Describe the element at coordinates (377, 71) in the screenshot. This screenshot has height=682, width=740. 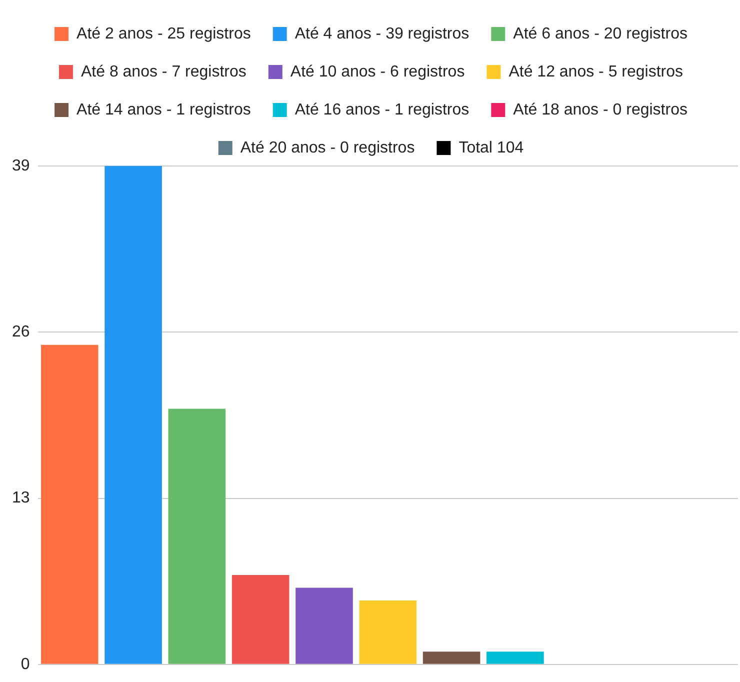
I see `legend-label: Até 10 anos - 6 registros` at that location.